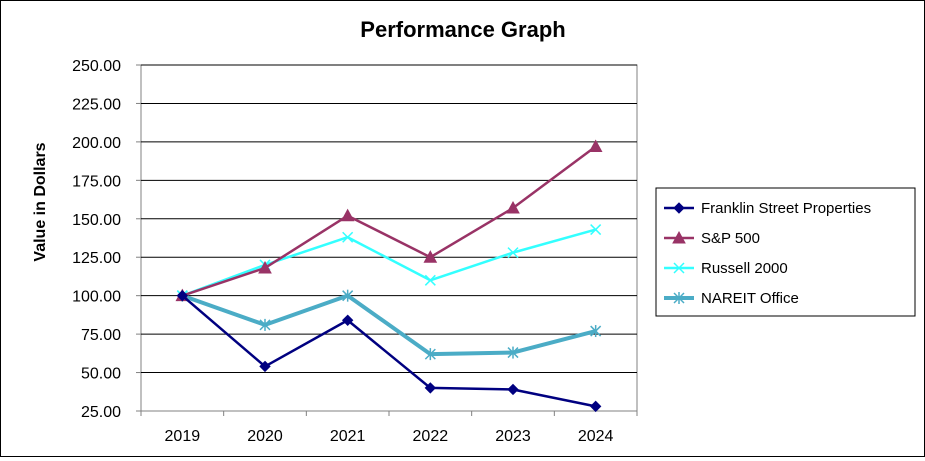 The width and height of the screenshot is (925, 461). What do you see at coordinates (96, 66) in the screenshot?
I see `y-tick-label: 250.00` at bounding box center [96, 66].